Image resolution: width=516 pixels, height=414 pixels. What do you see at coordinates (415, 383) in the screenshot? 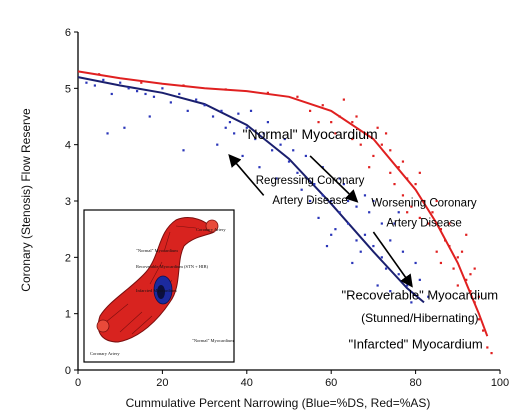
I see `x-tick-label: 80` at bounding box center [415, 383].